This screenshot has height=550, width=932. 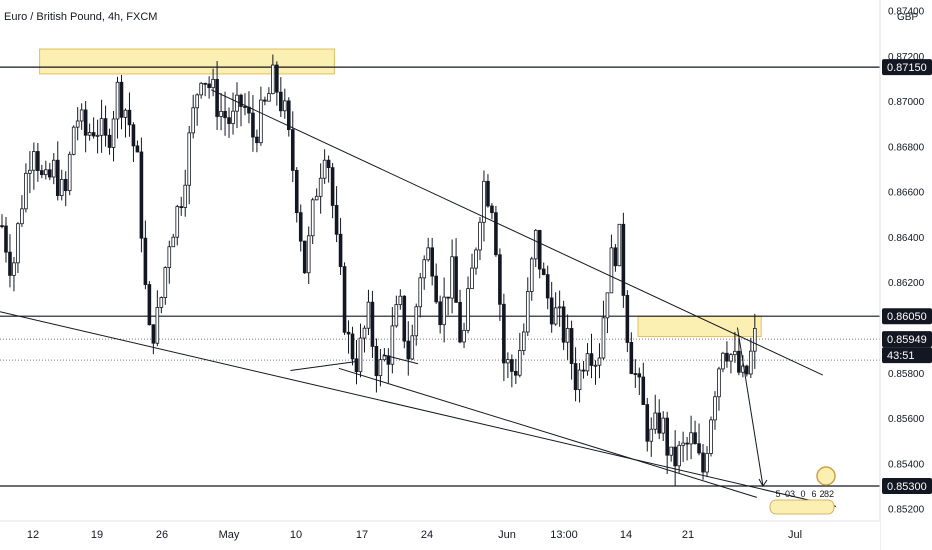 What do you see at coordinates (821, 494) in the screenshot?
I see `badge-text: 2` at bounding box center [821, 494].